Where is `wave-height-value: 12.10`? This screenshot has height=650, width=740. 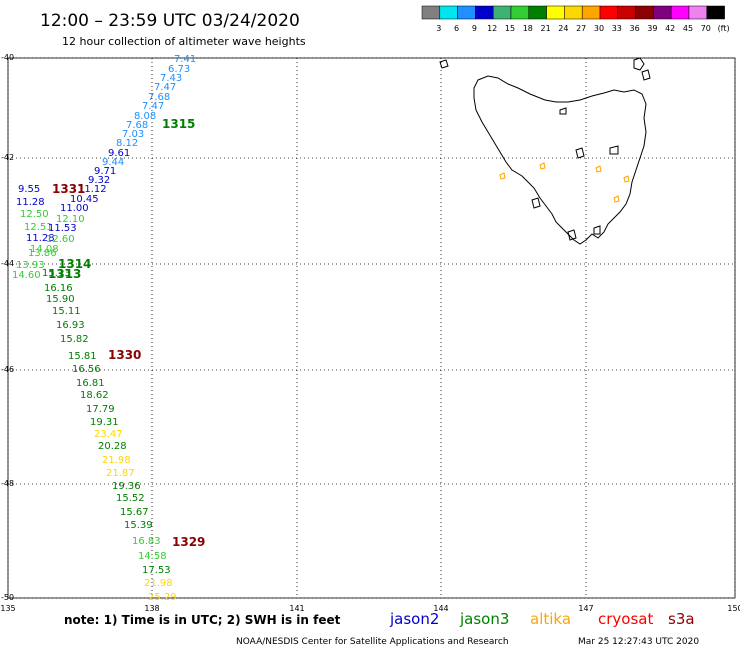
wave-height-value: 12.10 is located at coordinates (70, 219).